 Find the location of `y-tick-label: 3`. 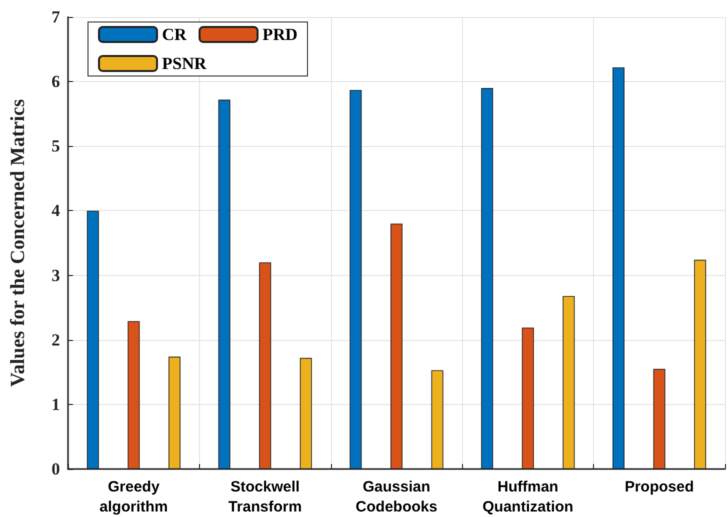

y-tick-label: 3 is located at coordinates (56, 275).